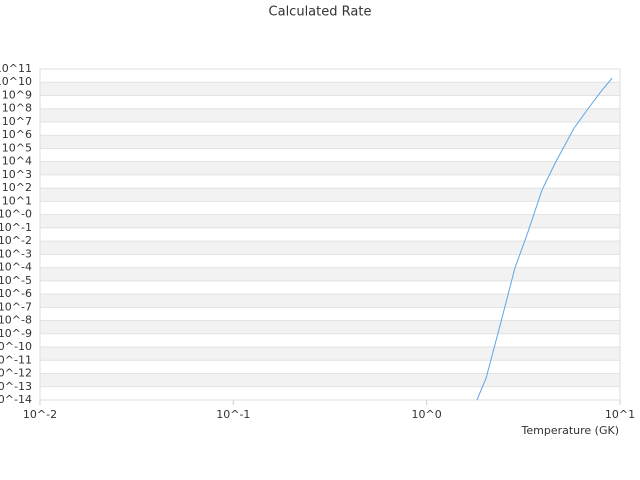  I want to click on y-tick-label: 10^-12, so click(16, 373).